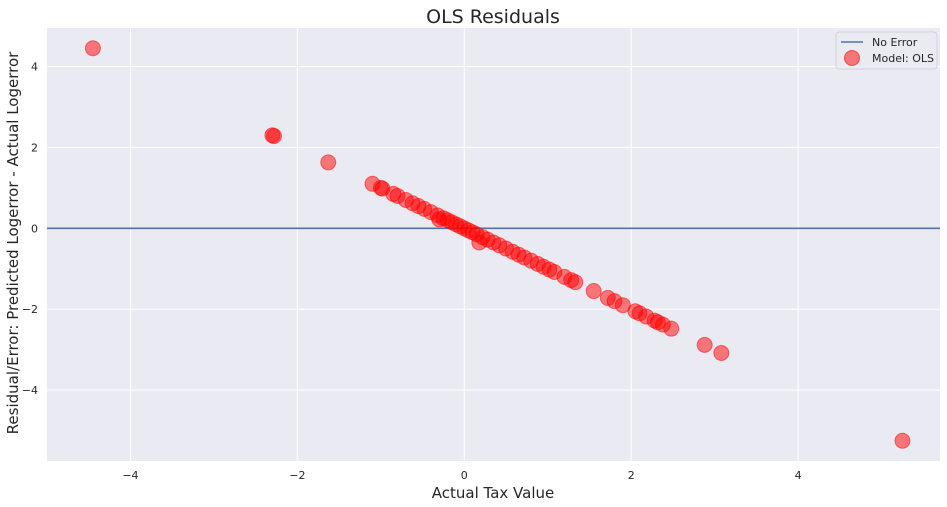 This screenshot has height=507, width=947. Describe the element at coordinates (903, 58) in the screenshot. I see `legend-label-model-ols: Model: OLS` at that location.